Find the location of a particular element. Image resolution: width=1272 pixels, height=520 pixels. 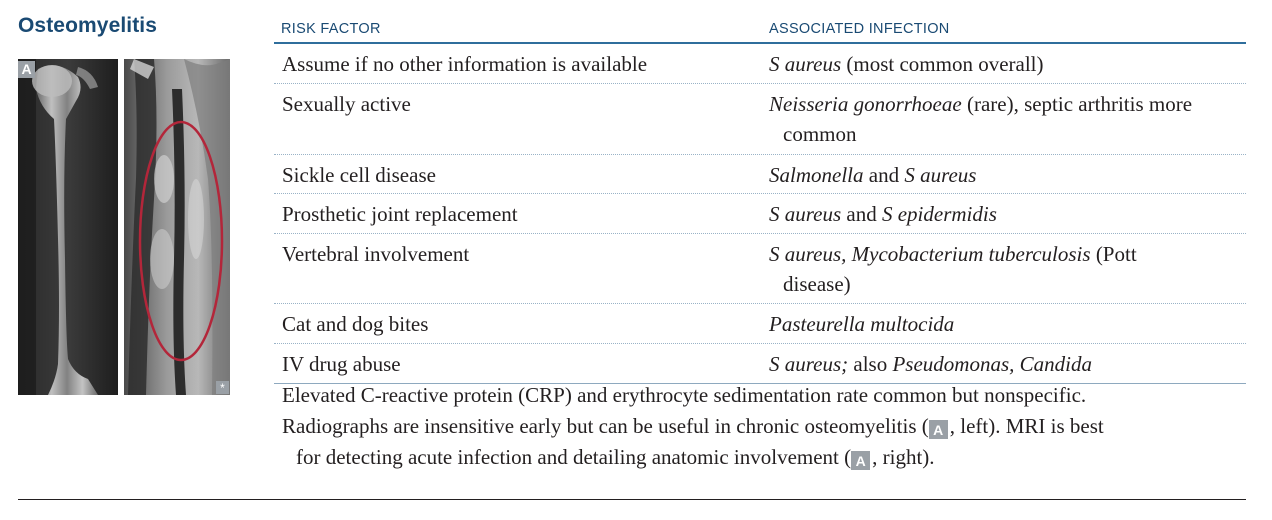

mri-image is located at coordinates (177, 227).